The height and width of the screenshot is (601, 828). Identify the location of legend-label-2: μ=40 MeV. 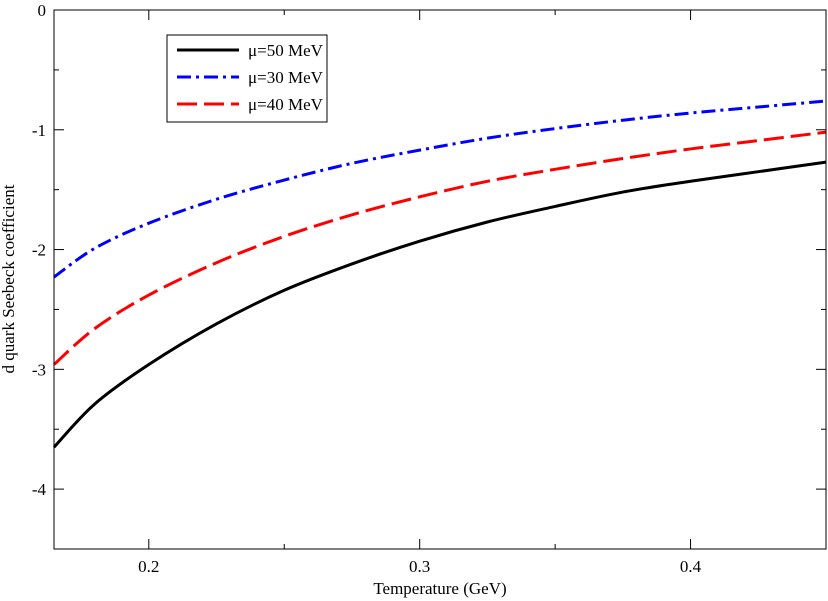
(286, 104).